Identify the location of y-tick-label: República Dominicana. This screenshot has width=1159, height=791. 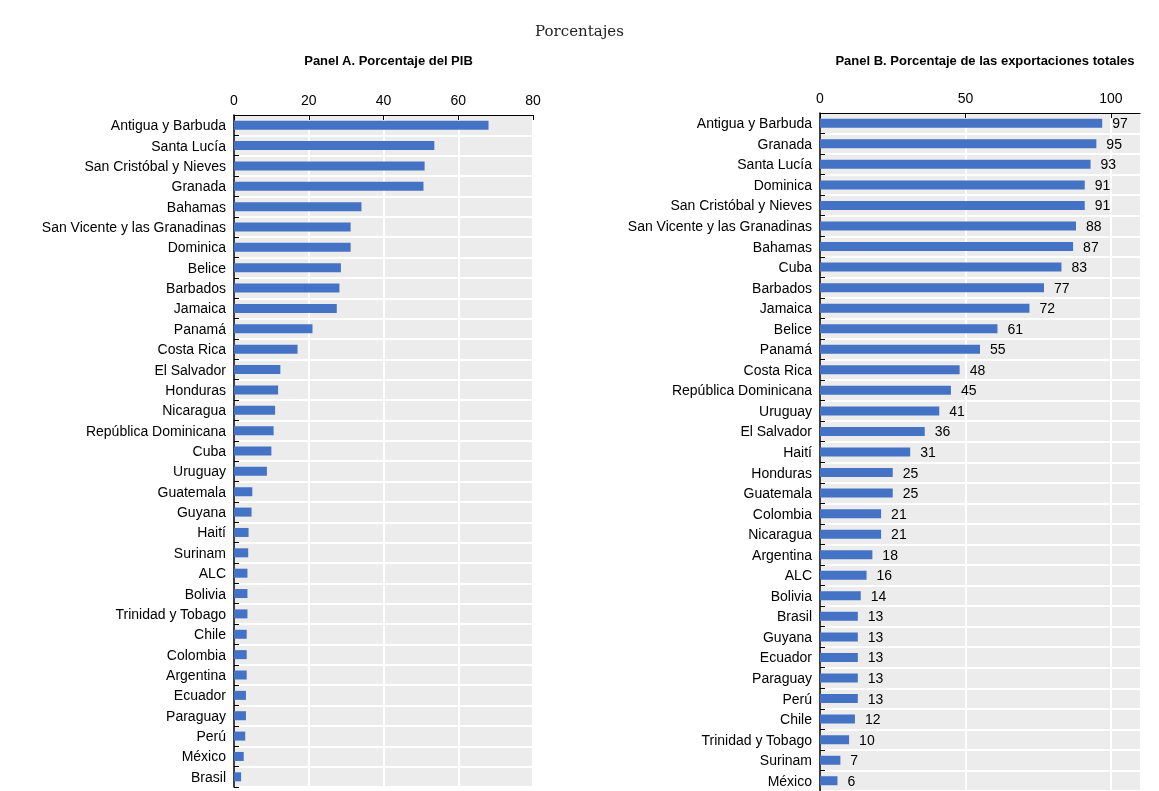
(742, 390).